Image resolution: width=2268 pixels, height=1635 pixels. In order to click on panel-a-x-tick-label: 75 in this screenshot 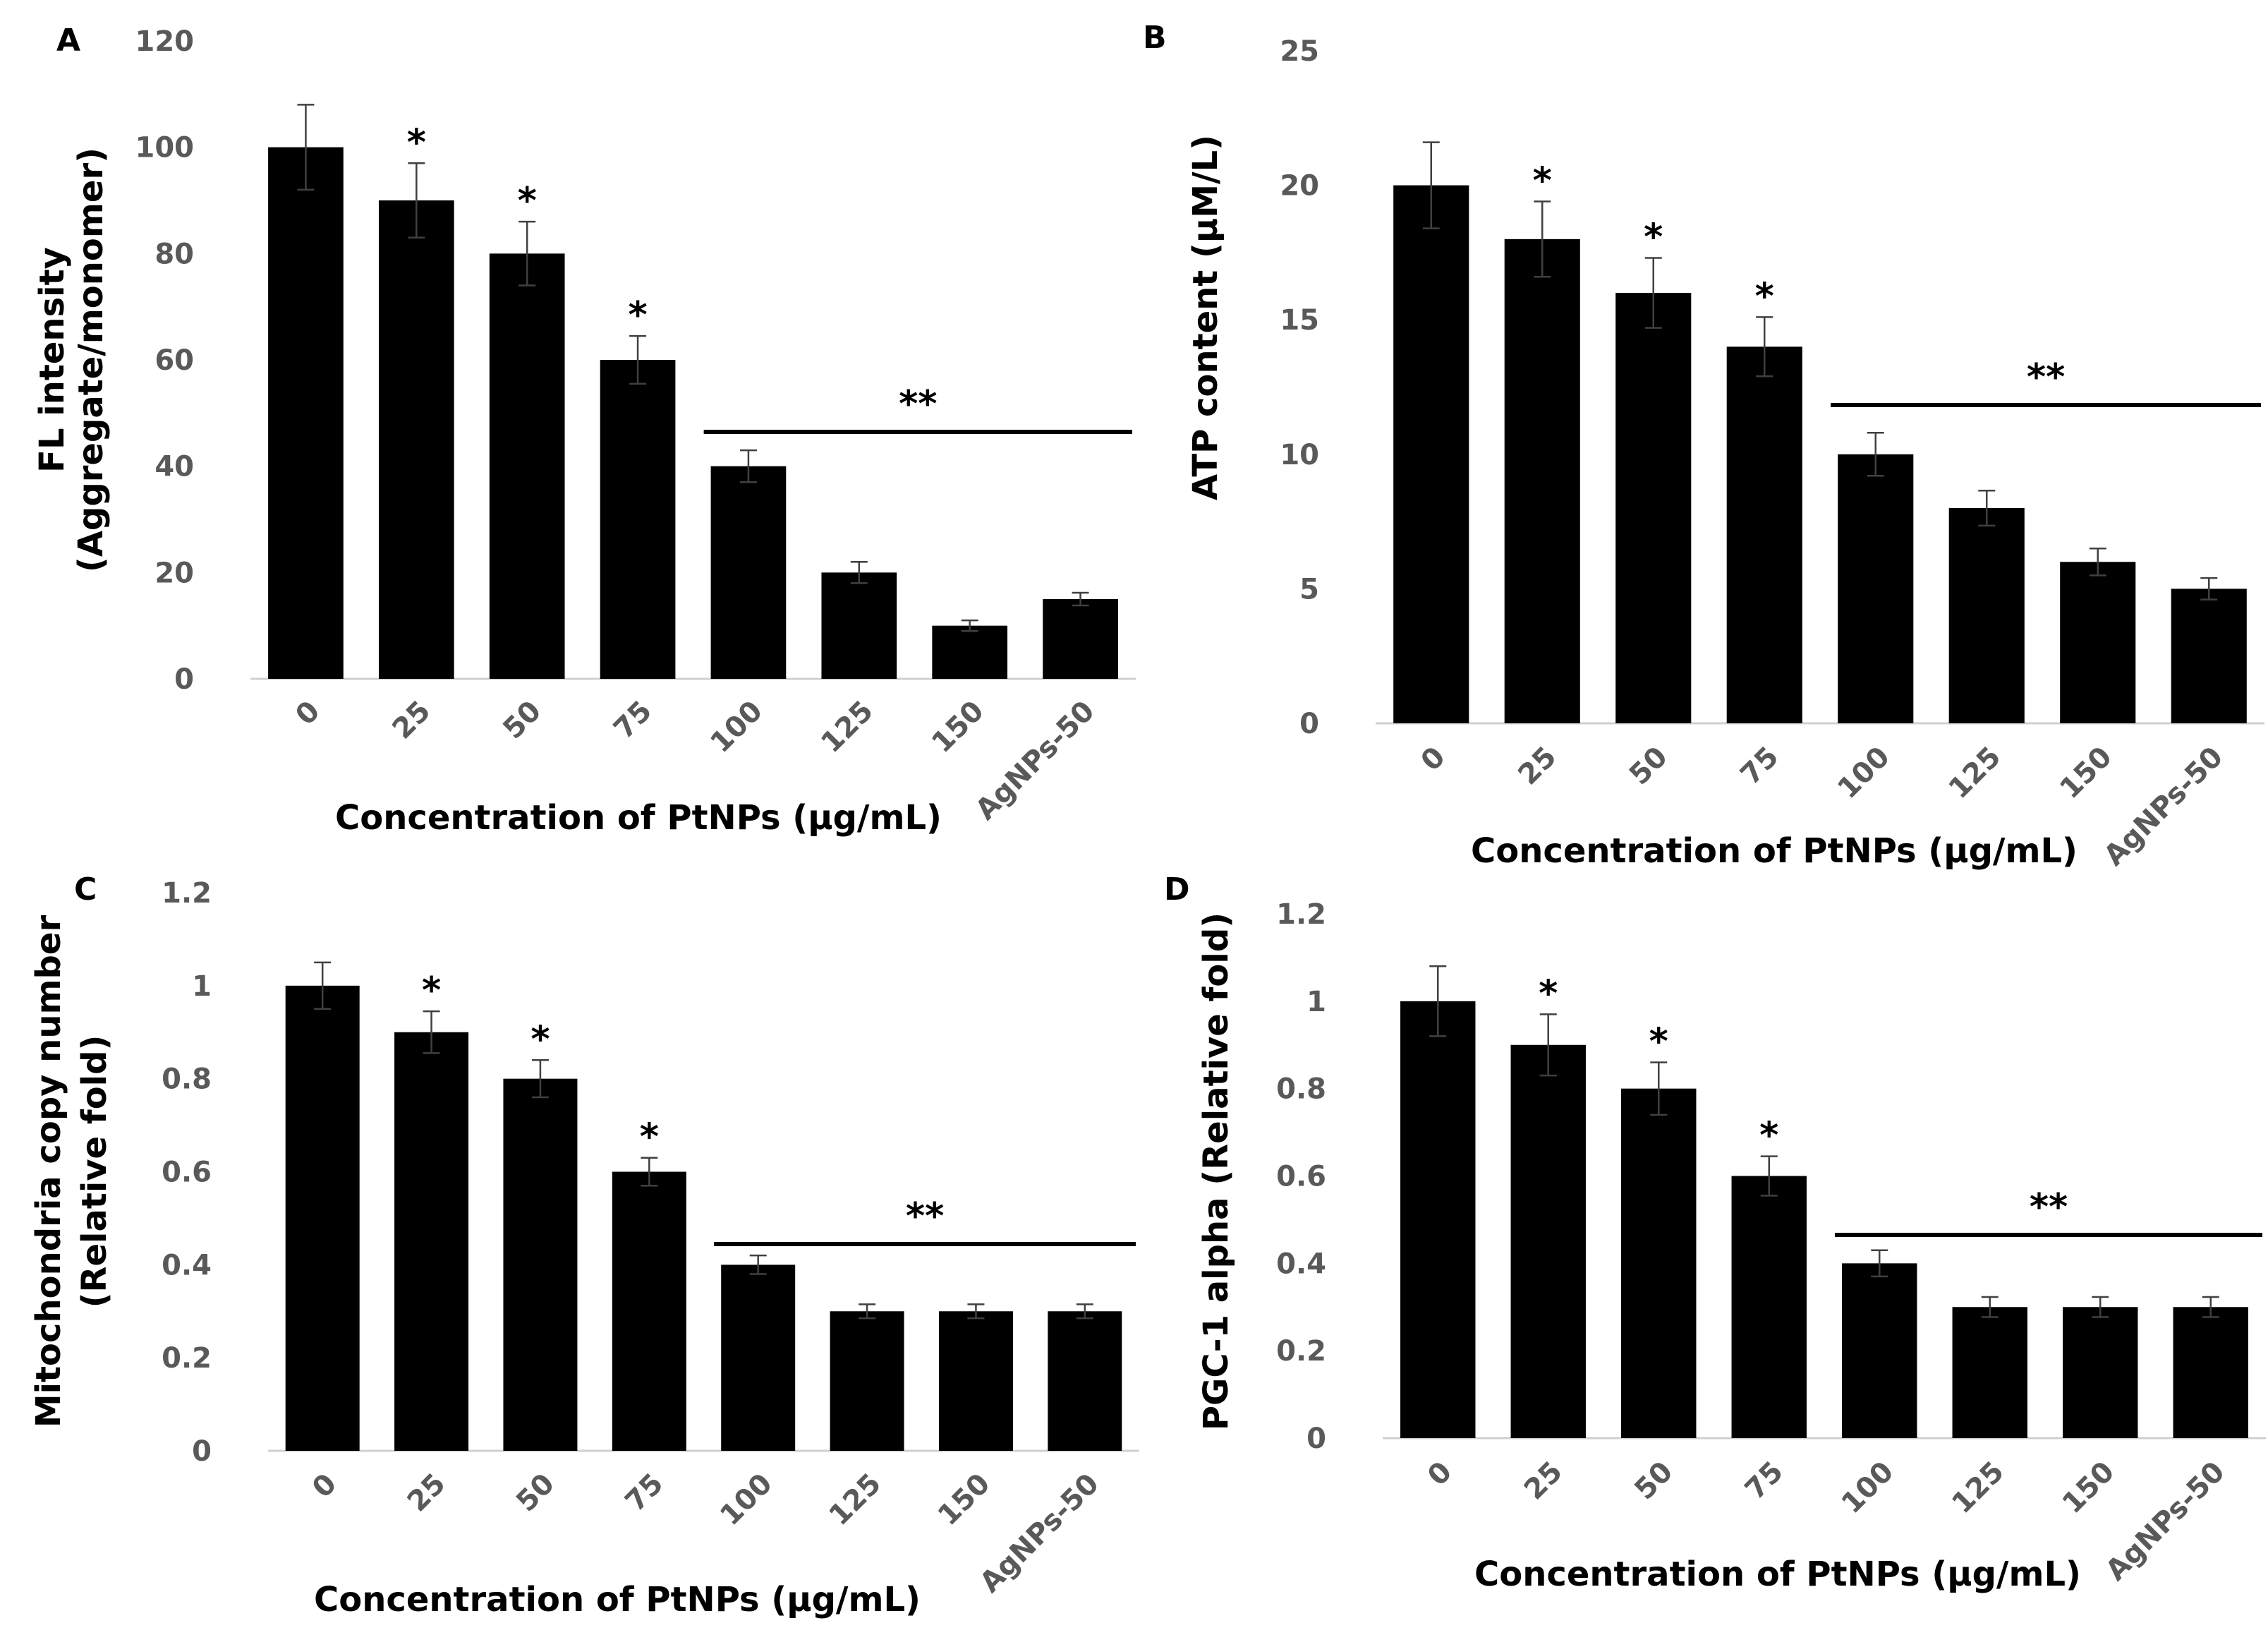, I will do `click(632, 720)`.